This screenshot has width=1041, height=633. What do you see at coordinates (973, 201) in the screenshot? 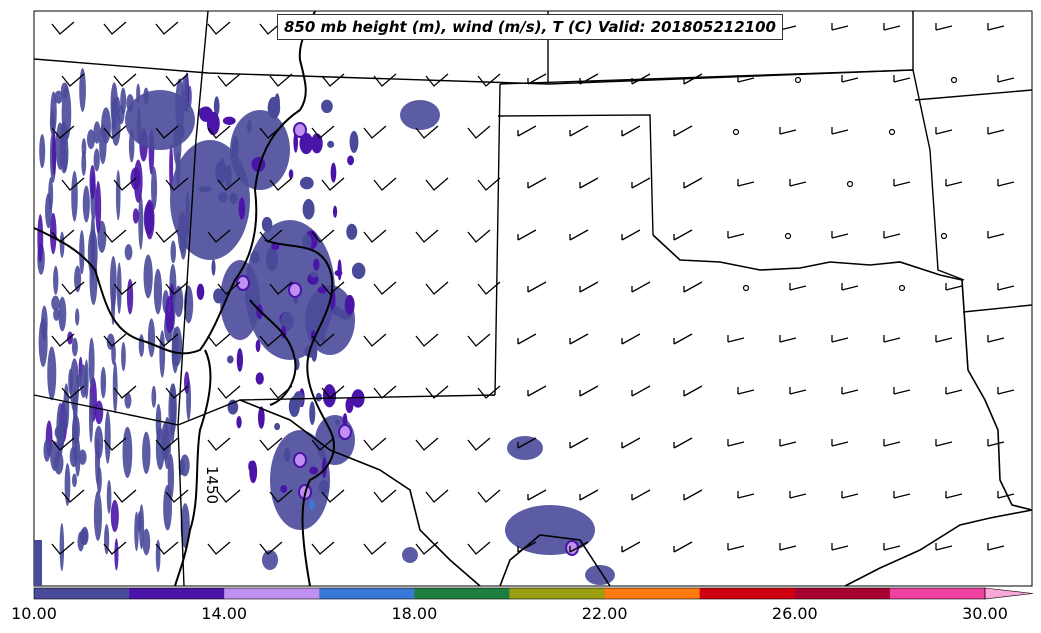
I see `arkansas-louisiana` at bounding box center [973, 201].